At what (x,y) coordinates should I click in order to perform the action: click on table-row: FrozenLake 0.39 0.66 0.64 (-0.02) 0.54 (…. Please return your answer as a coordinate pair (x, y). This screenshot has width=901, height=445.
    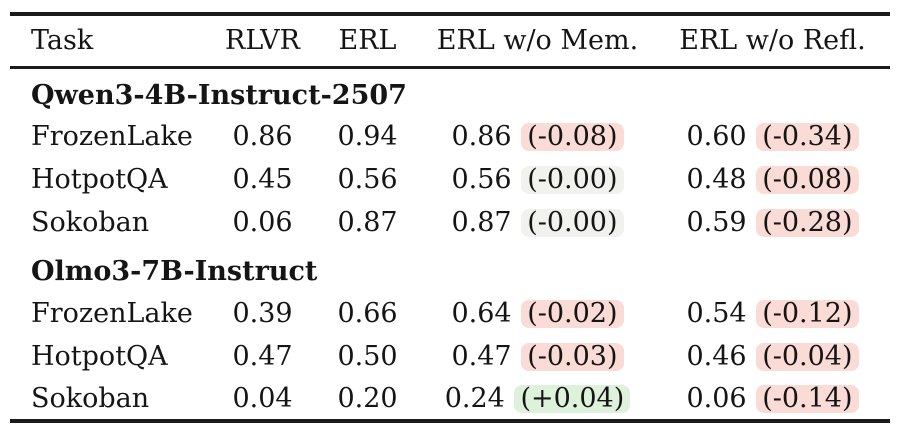
    Looking at the image, I should click on (450, 313).